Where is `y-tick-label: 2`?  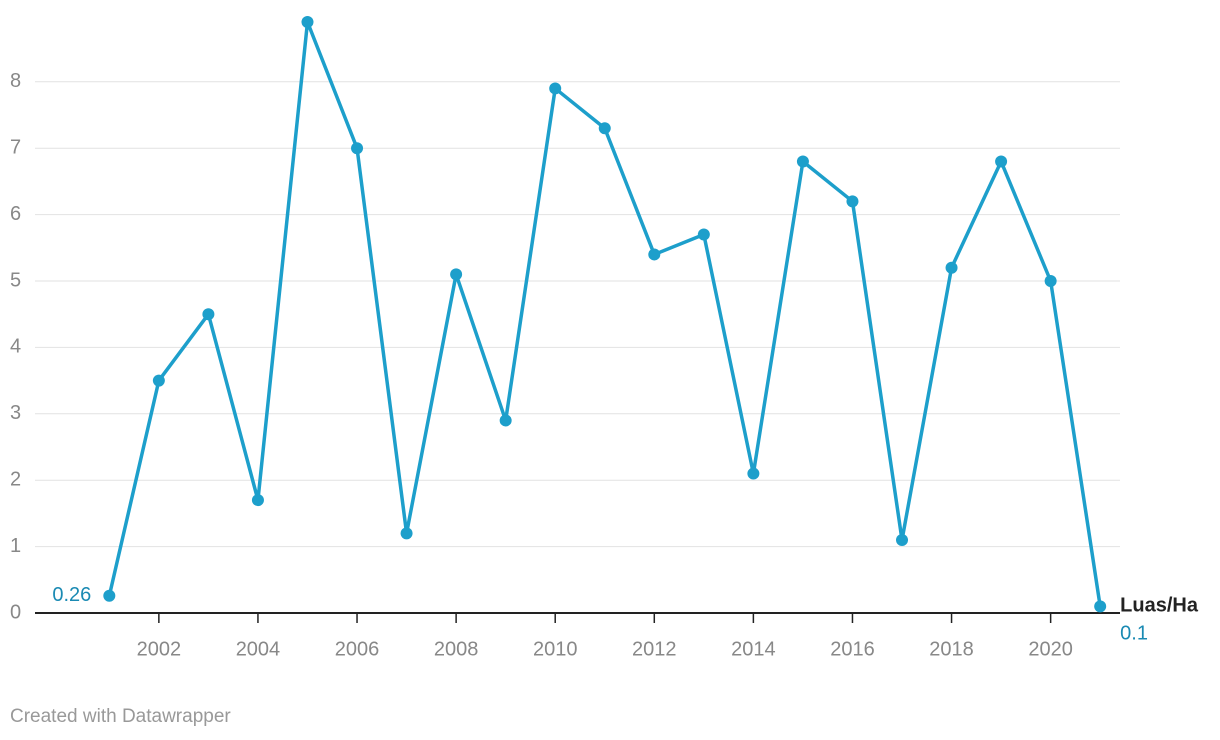 y-tick-label: 2 is located at coordinates (15, 479).